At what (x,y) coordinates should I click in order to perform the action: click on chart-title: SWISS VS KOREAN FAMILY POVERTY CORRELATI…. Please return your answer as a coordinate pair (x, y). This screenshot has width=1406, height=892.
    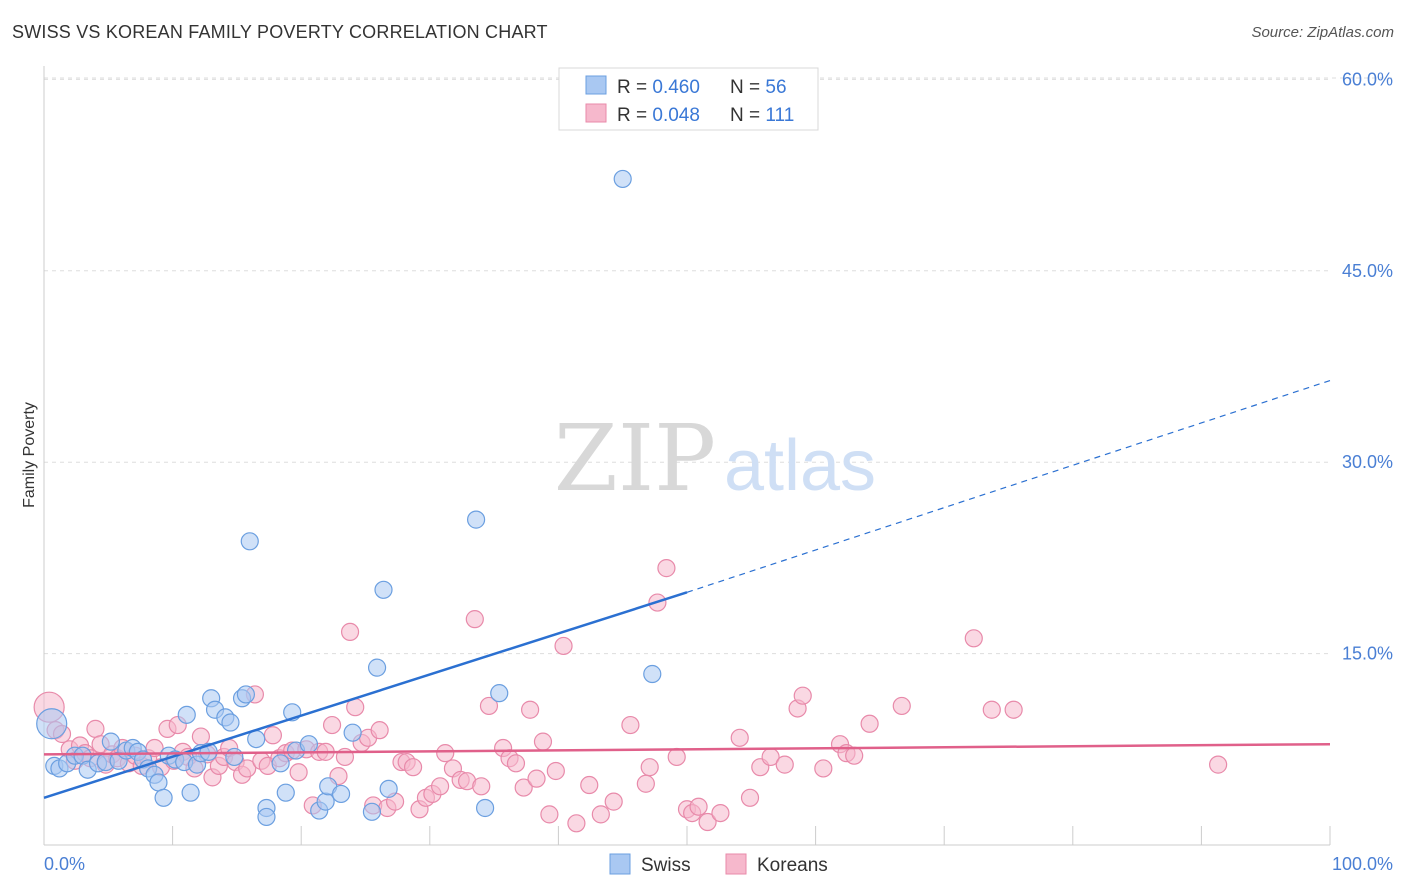
    Looking at the image, I should click on (280, 32).